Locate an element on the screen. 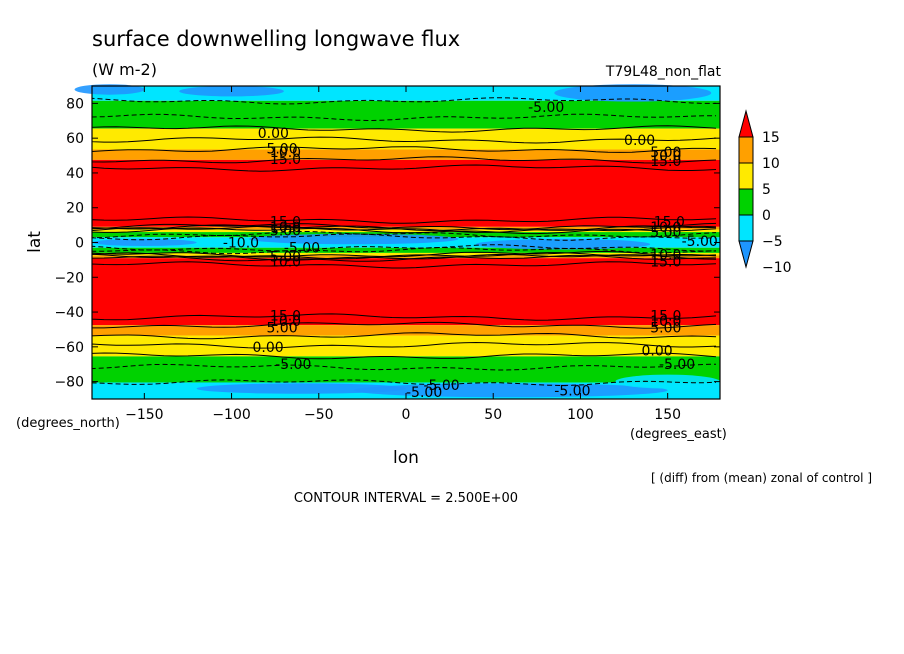 The image size is (904, 654). y-tick-label: 20 is located at coordinates (75, 209).